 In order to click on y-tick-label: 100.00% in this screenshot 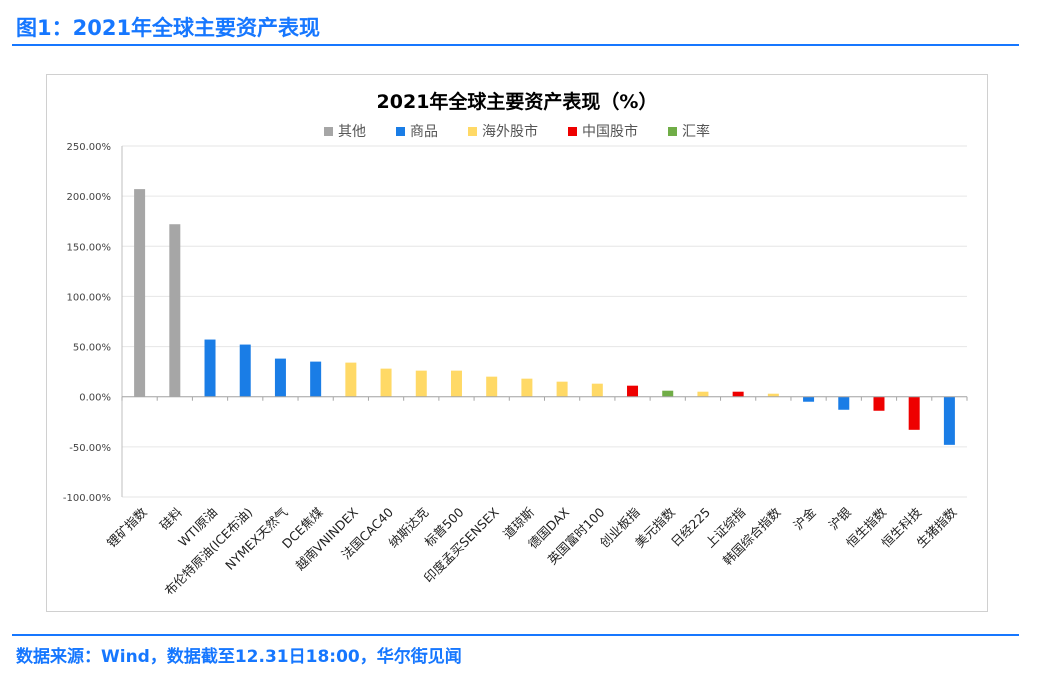, I will do `click(89, 297)`.